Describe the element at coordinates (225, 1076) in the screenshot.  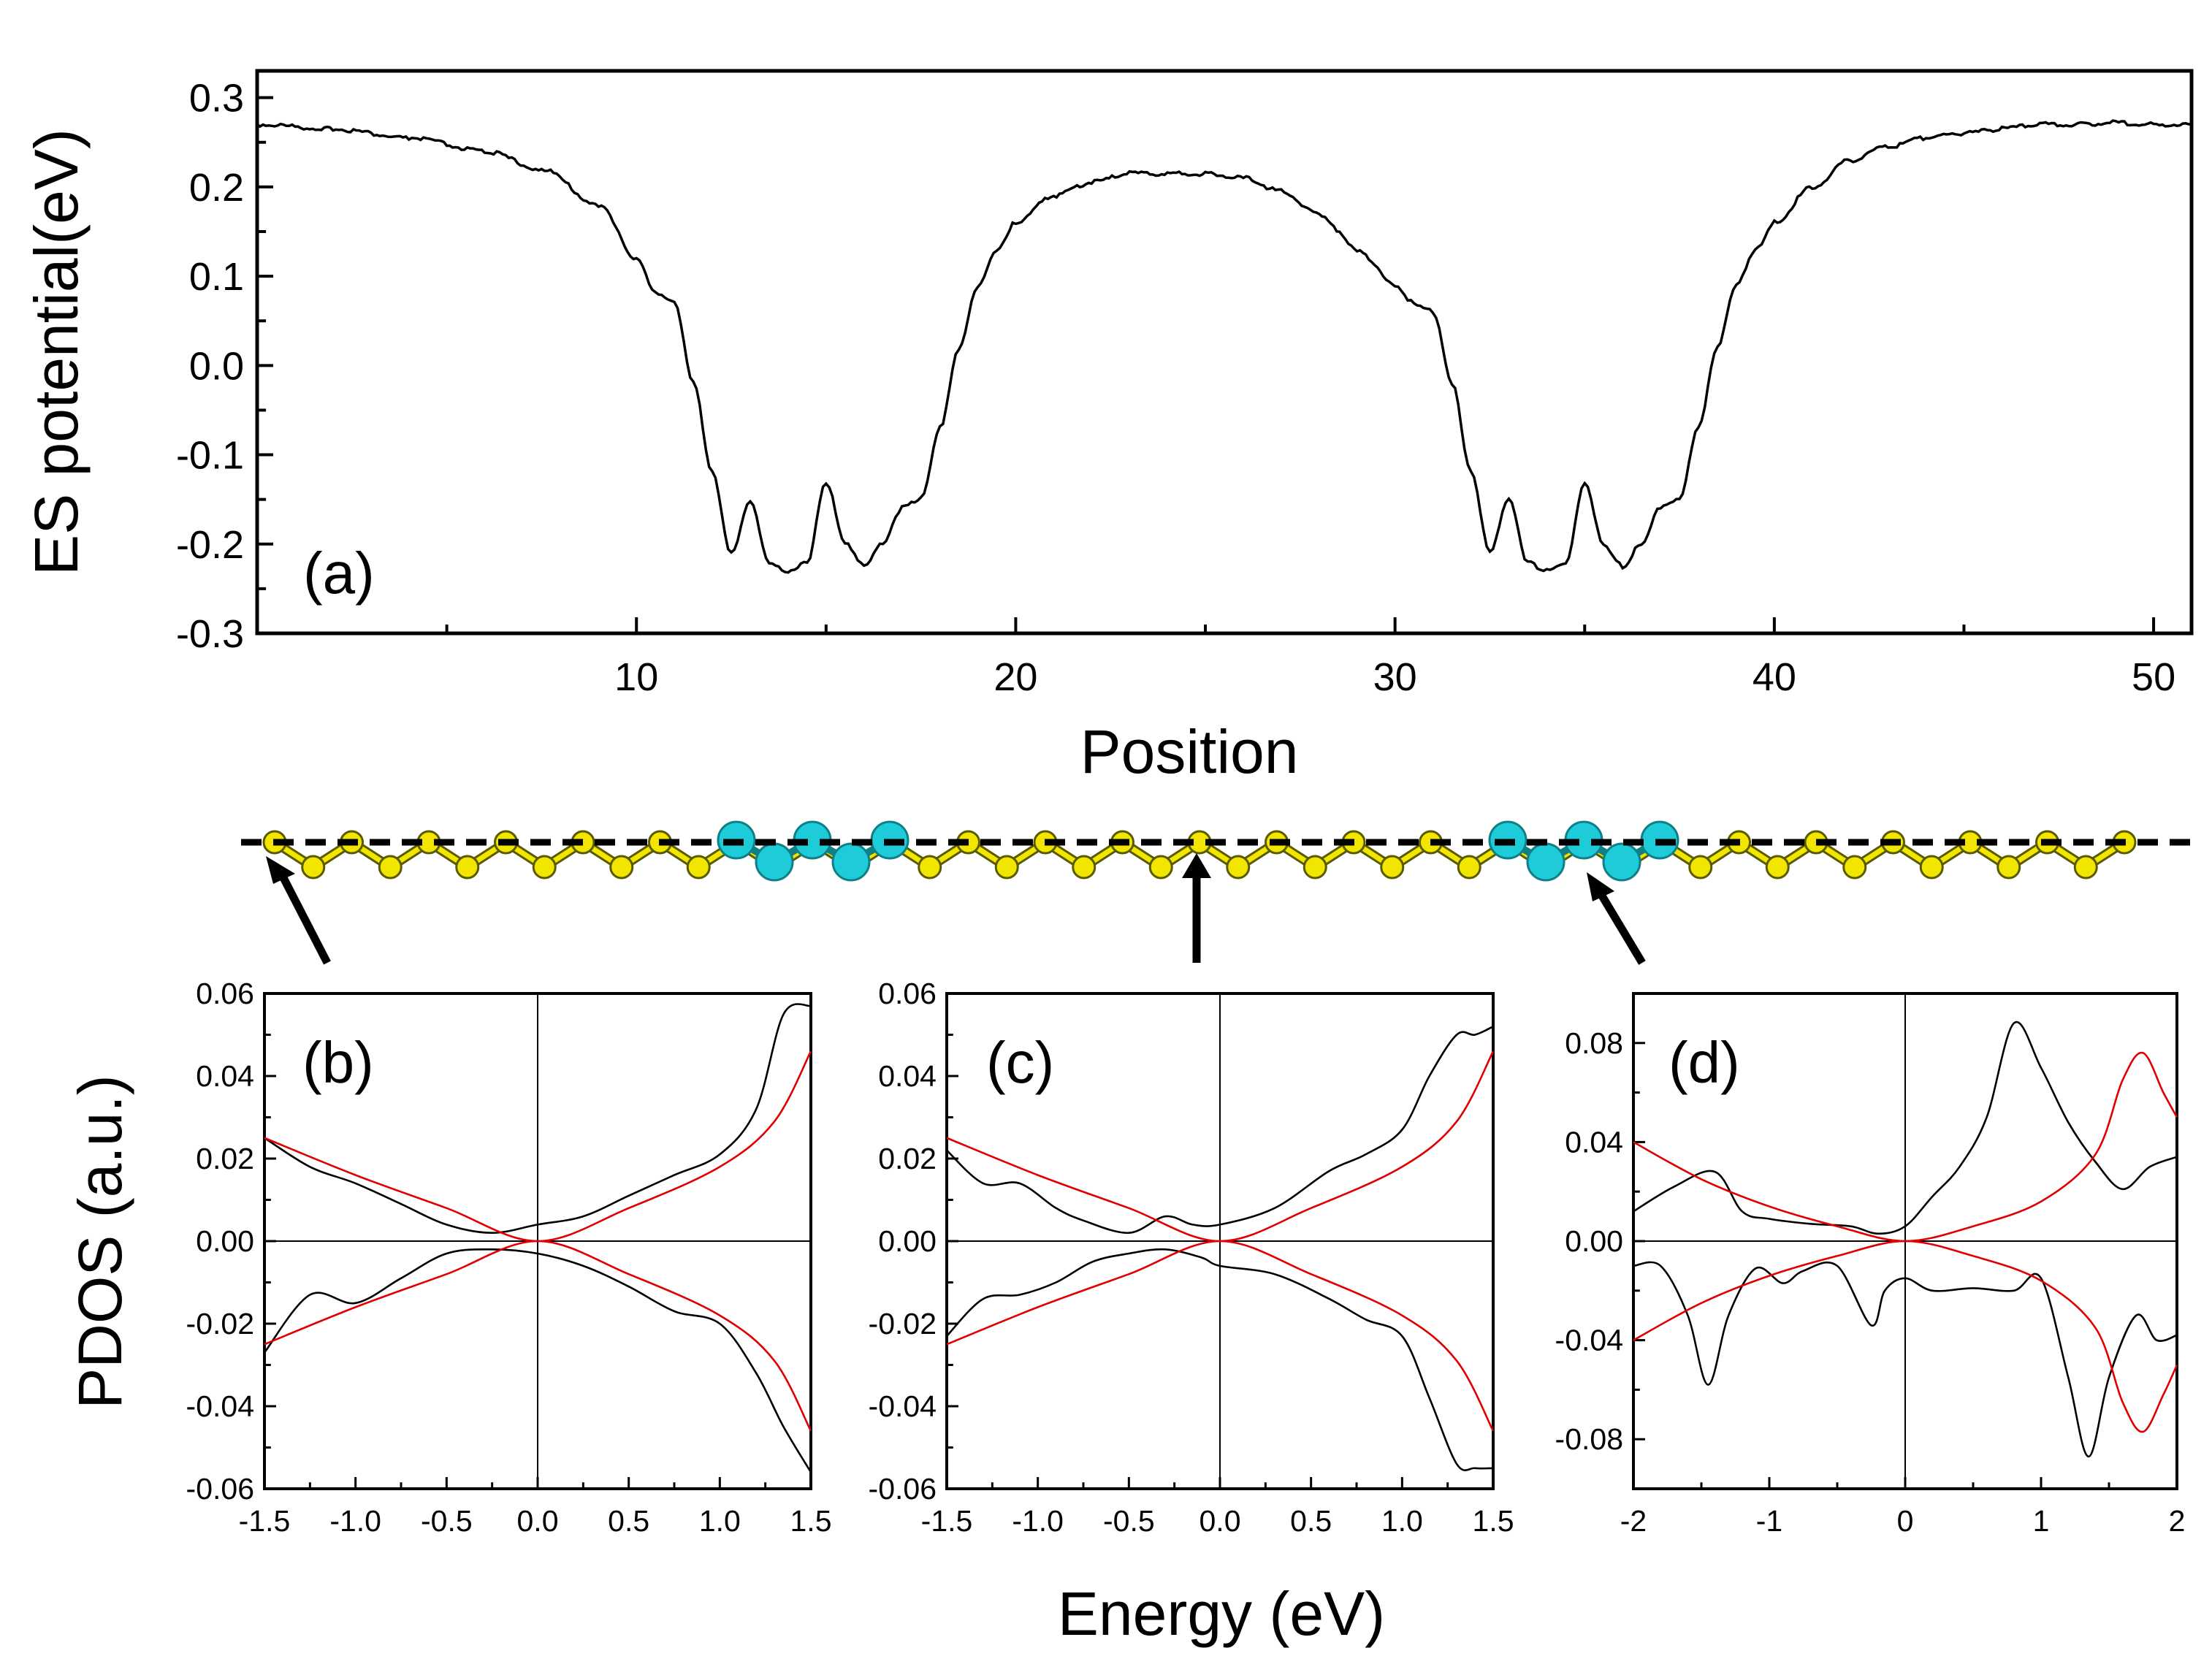
I see `ytick-label-b-5: 0.04` at that location.